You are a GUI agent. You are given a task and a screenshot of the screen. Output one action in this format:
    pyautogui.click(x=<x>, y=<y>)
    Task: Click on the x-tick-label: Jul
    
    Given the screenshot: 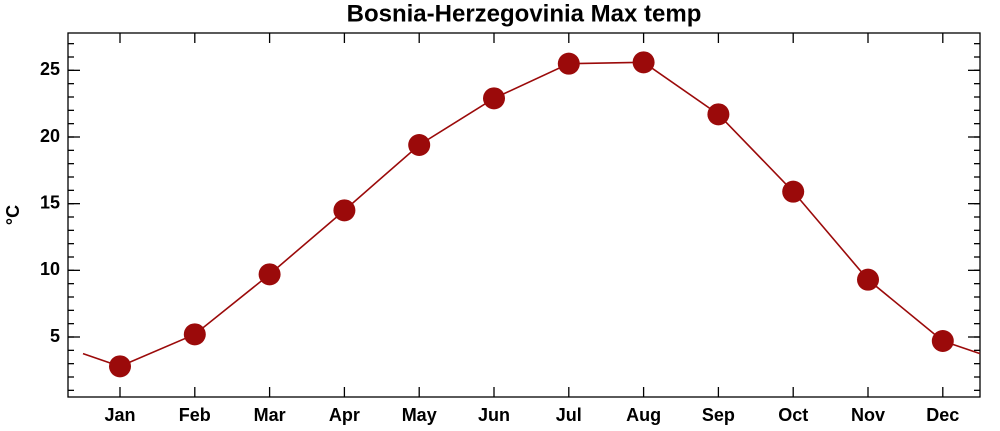 What is the action you would take?
    pyautogui.click(x=569, y=415)
    